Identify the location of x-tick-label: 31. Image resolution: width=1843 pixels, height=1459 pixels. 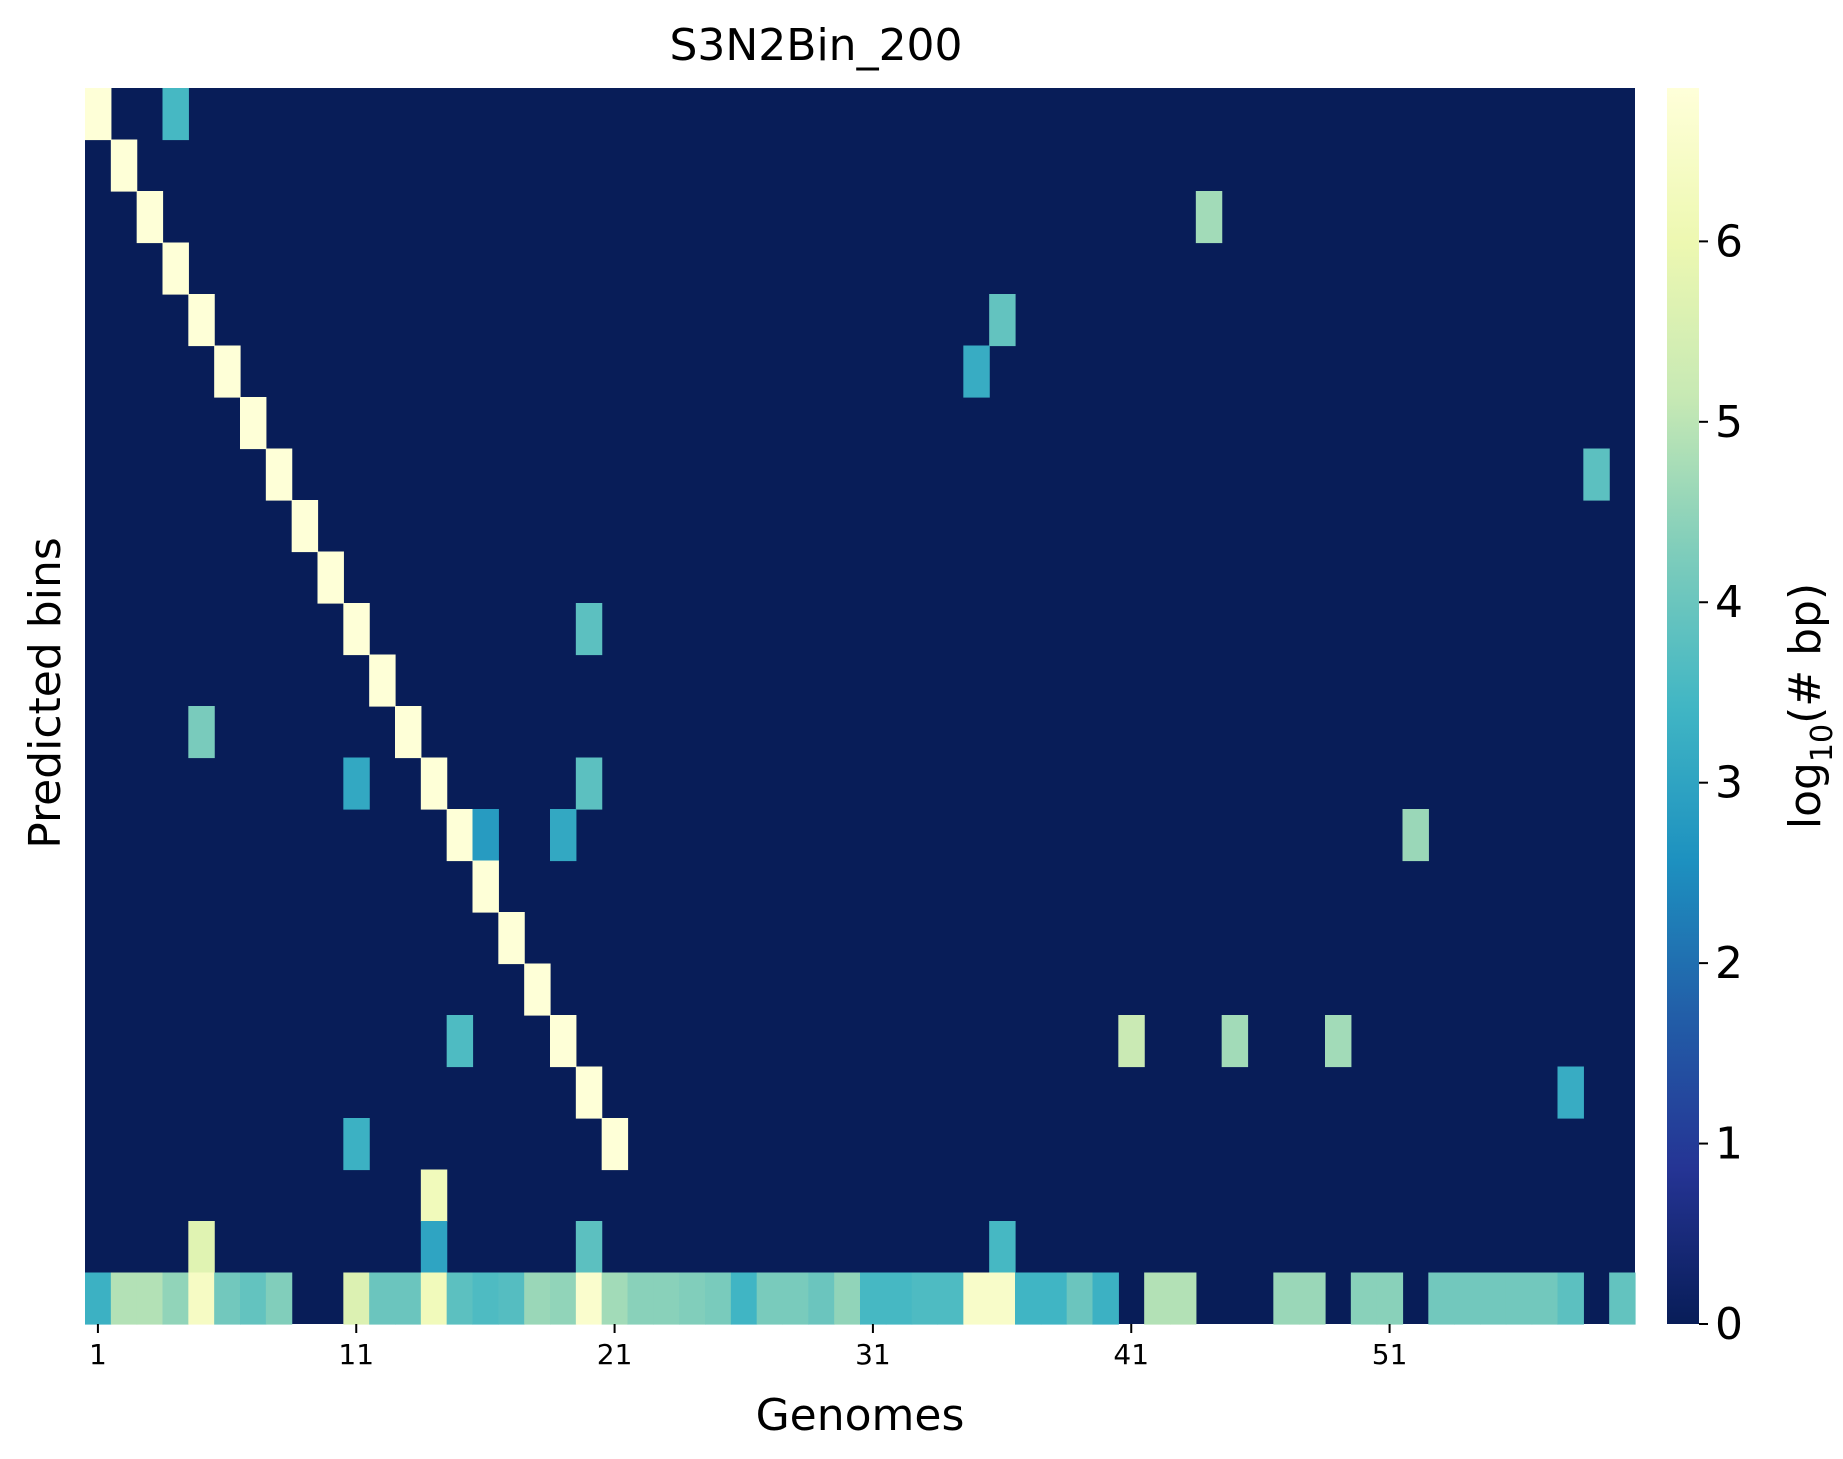
(873, 1354).